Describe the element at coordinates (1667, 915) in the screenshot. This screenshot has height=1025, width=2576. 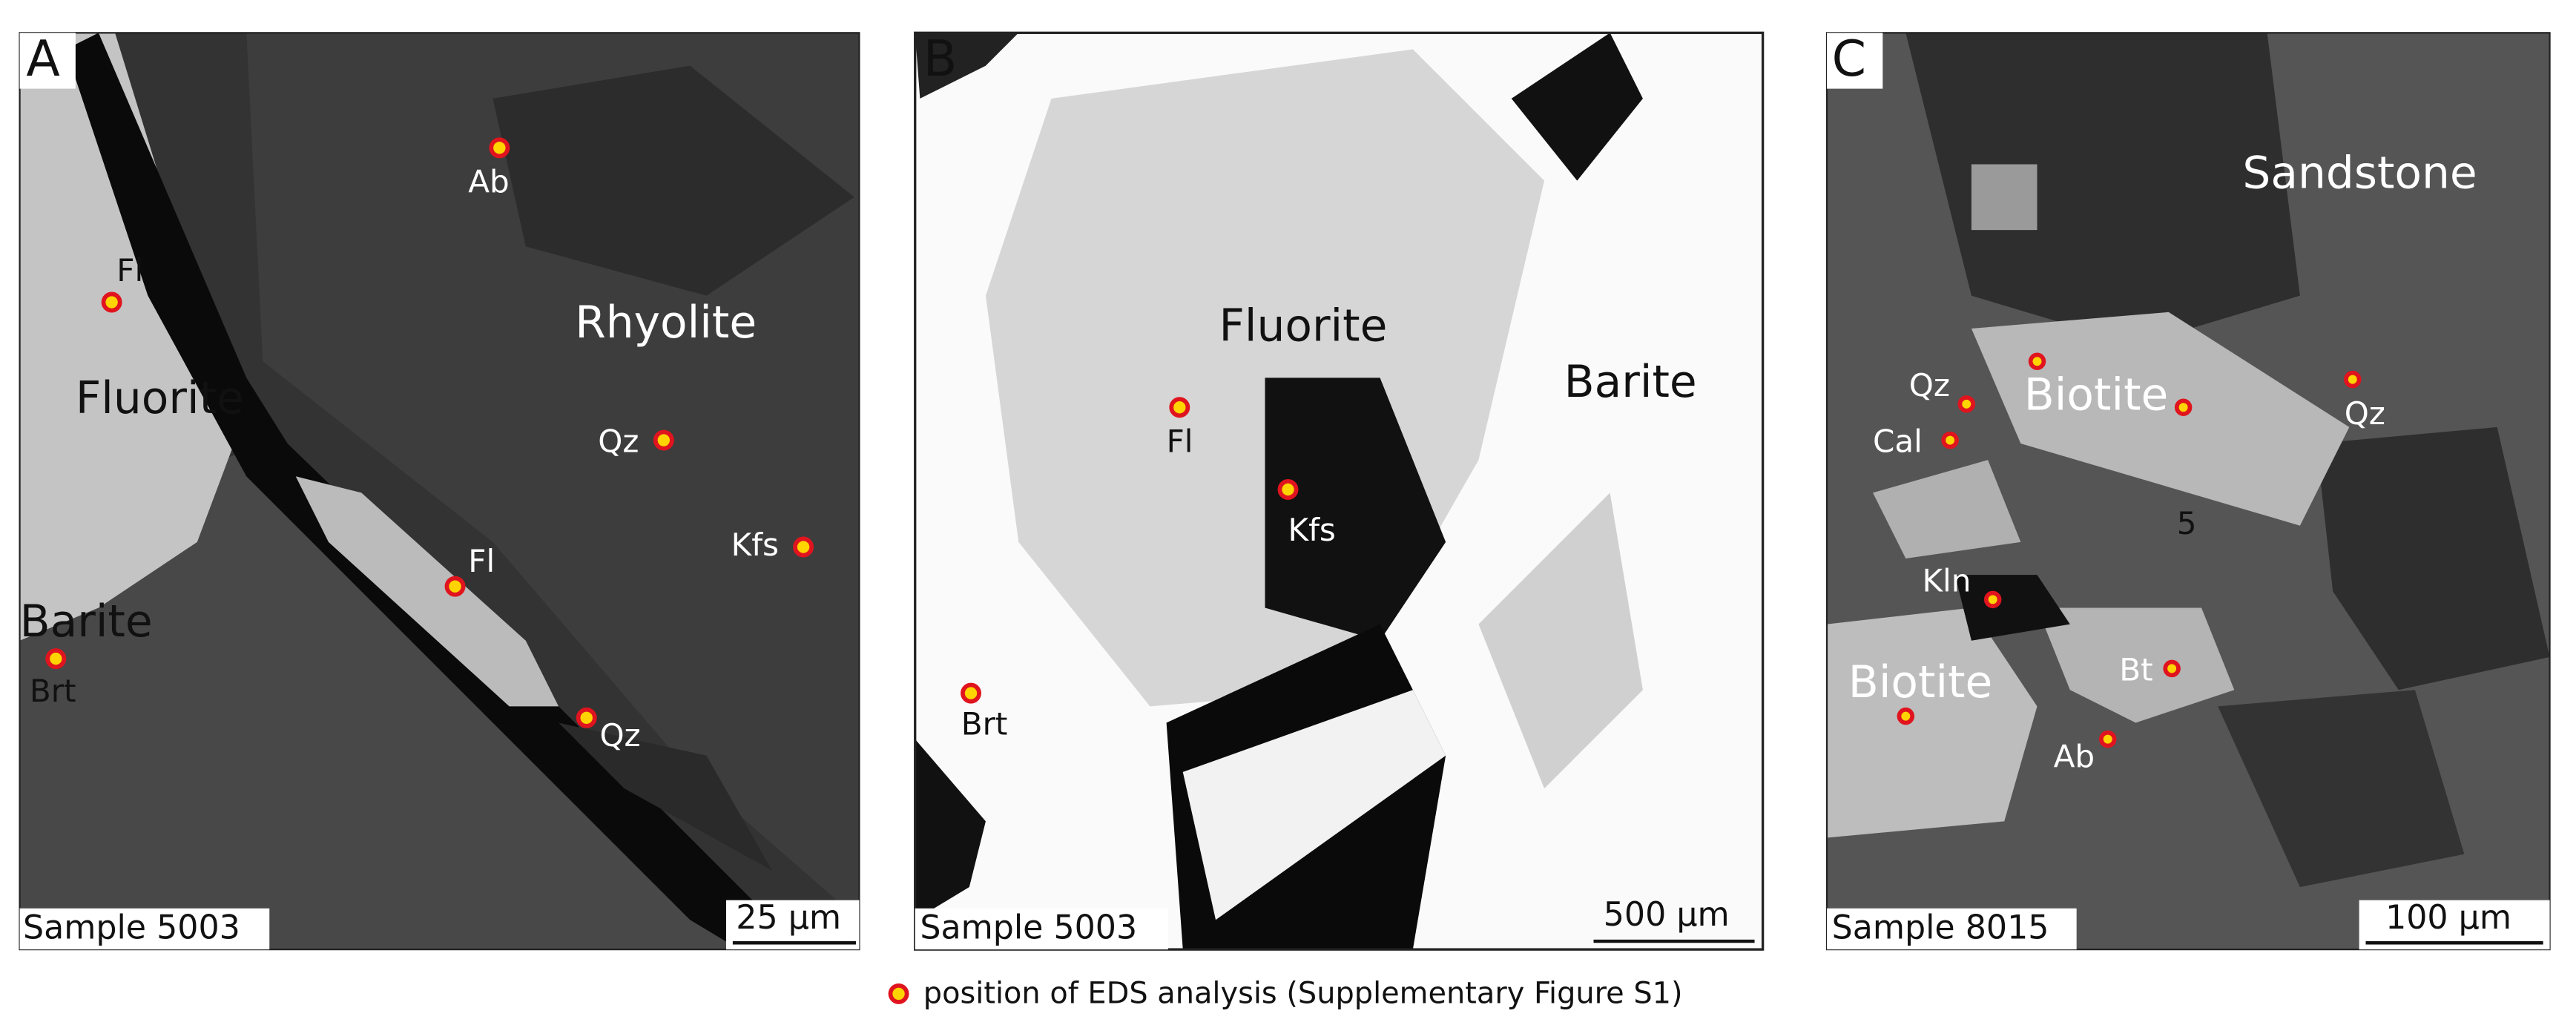
I see `scale-label: 500 µm` at that location.